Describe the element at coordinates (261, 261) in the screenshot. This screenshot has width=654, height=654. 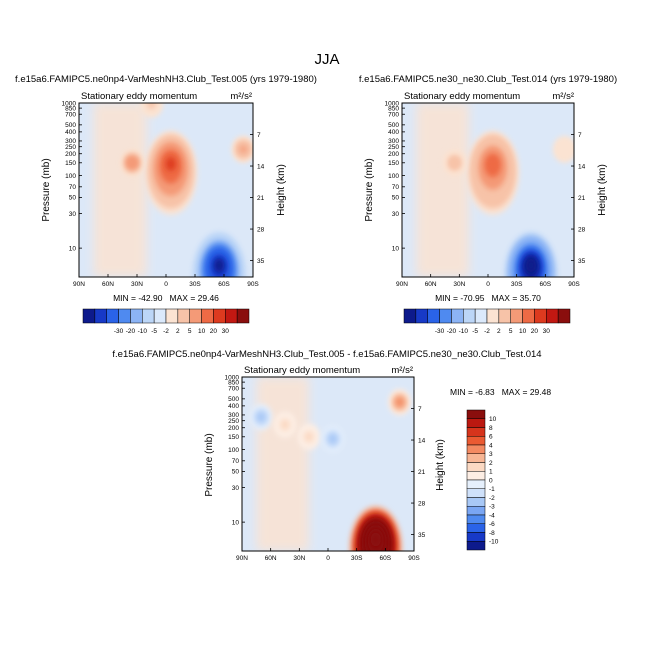
I see `y-right-tick-label: 35` at that location.